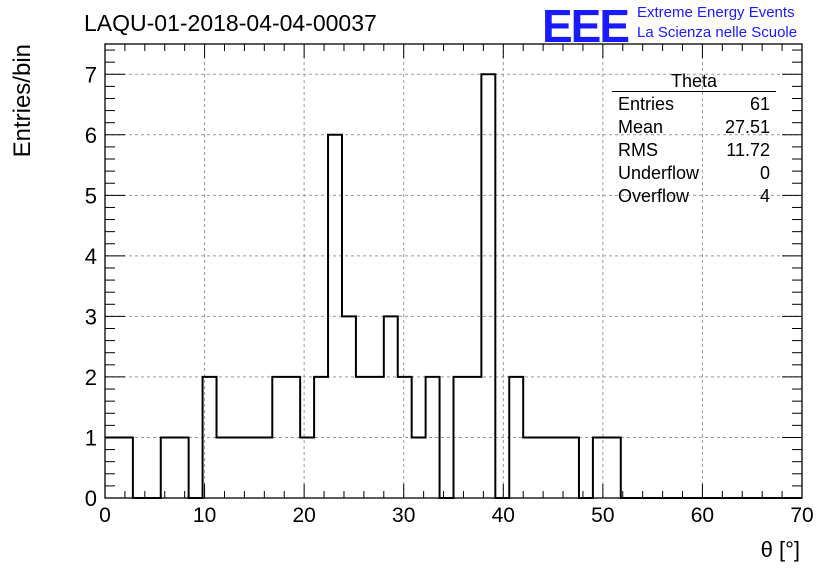 This screenshot has width=836, height=572. I want to click on stats-row: RMS 11.72, so click(694, 149).